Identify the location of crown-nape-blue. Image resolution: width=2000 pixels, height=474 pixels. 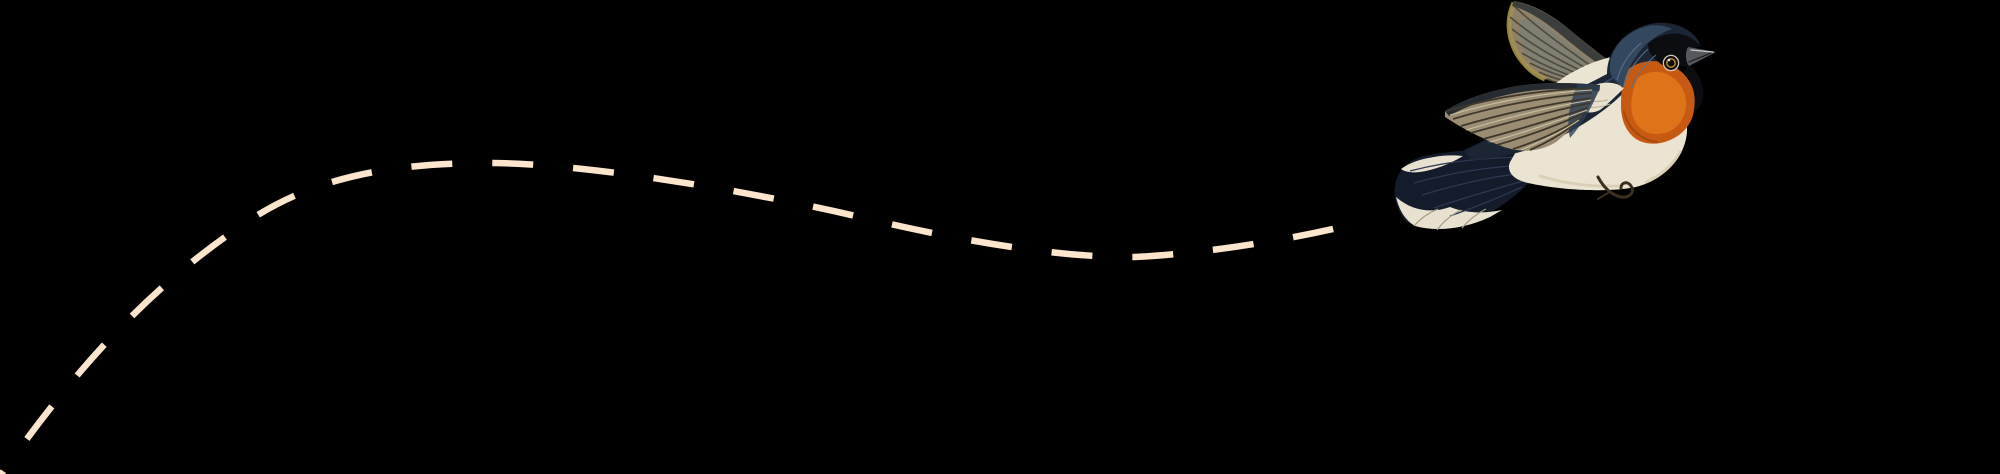
(1640, 56).